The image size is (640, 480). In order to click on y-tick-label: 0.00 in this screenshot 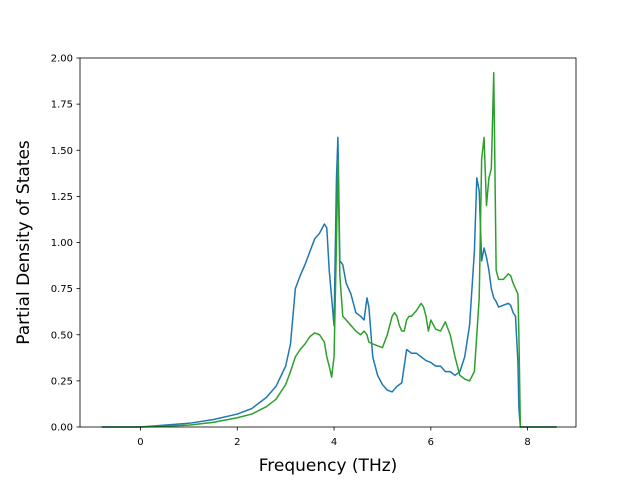, I will do `click(62, 428)`.